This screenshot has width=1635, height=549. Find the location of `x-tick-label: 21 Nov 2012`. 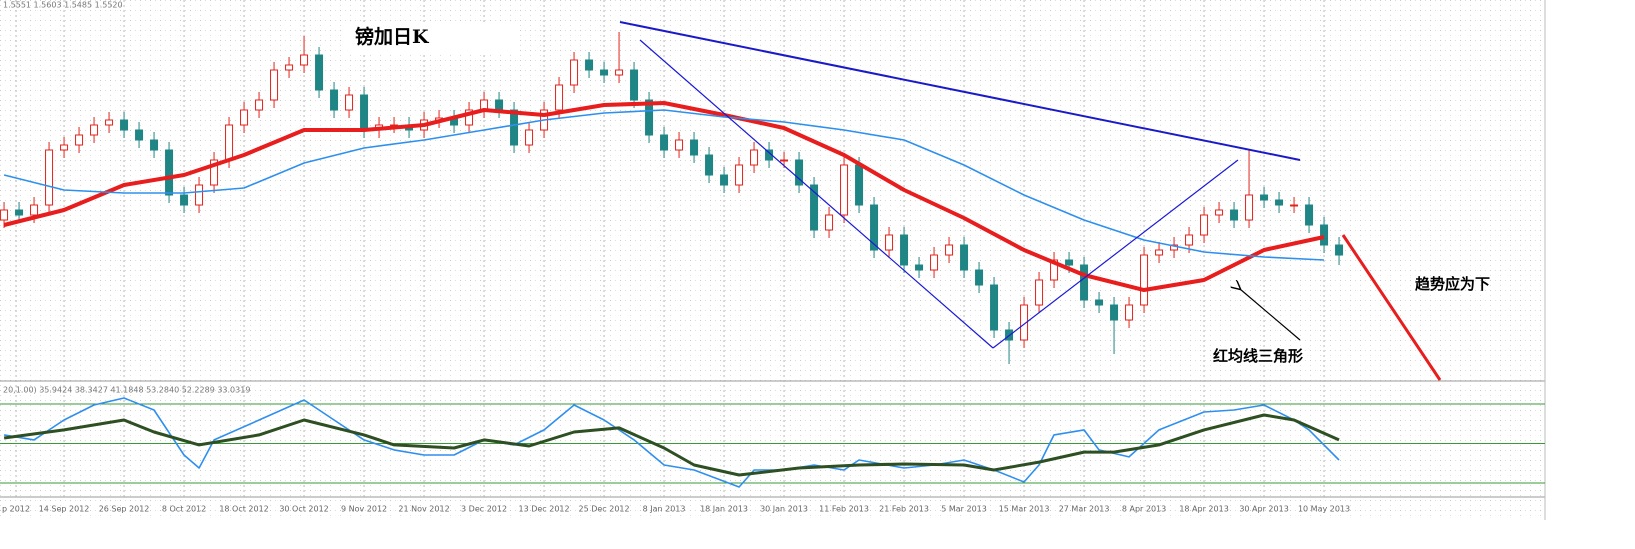

x-tick-label: 21 Nov 2012 is located at coordinates (423, 509).